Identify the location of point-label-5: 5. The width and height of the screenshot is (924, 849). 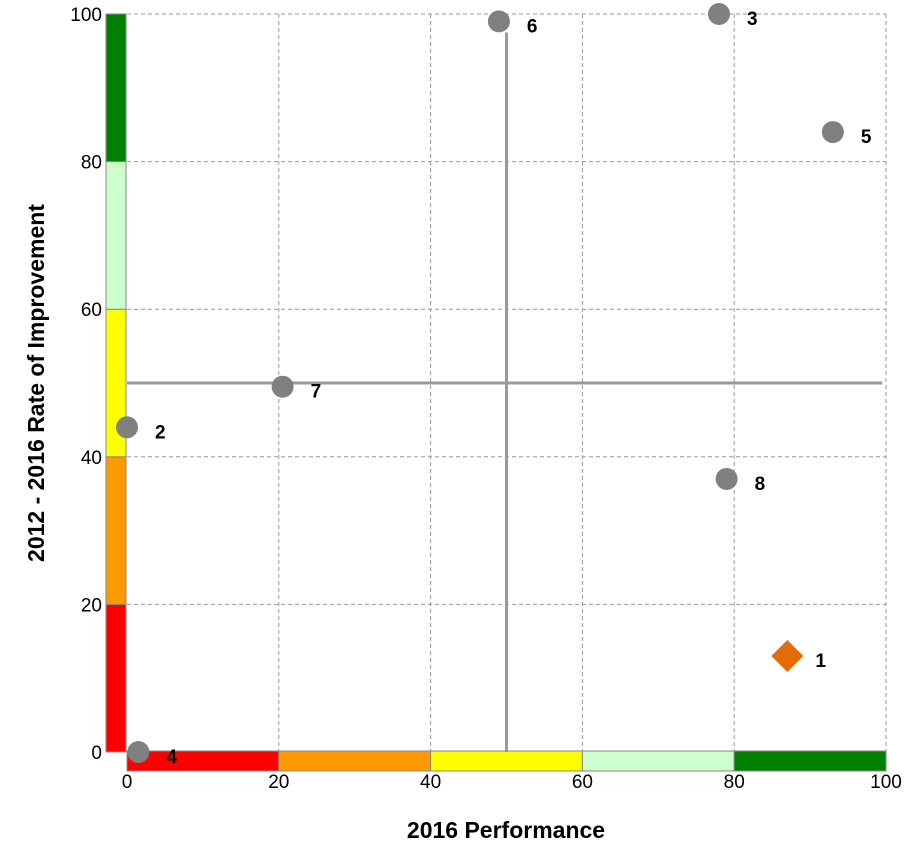
(866, 137).